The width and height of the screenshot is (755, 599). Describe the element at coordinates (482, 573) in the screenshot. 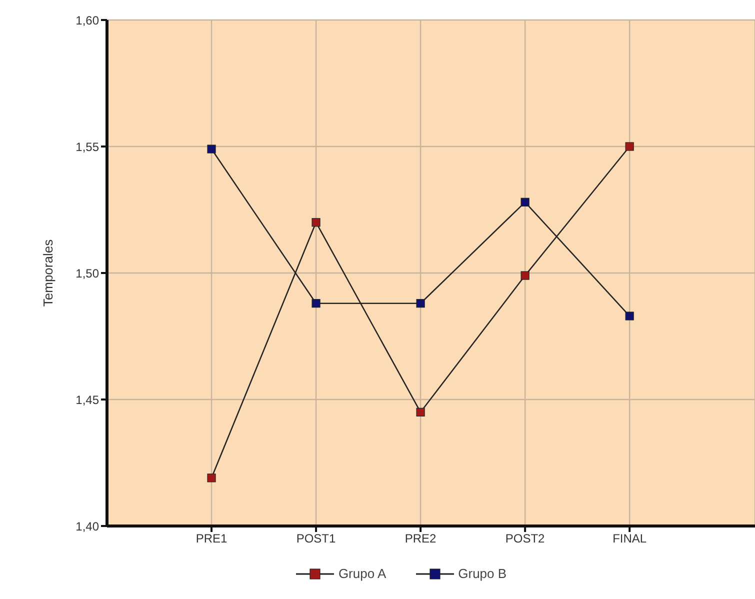

I see `legend-label: Grupo B` at that location.